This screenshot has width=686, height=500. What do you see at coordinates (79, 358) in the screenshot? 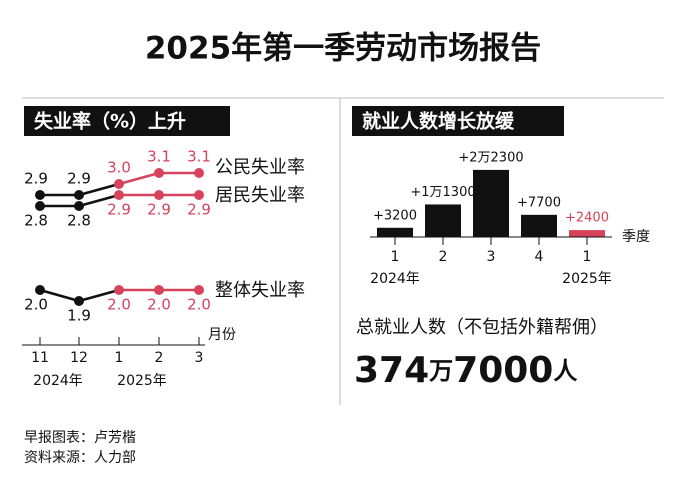
I see `x-tick-label: 12` at bounding box center [79, 358].